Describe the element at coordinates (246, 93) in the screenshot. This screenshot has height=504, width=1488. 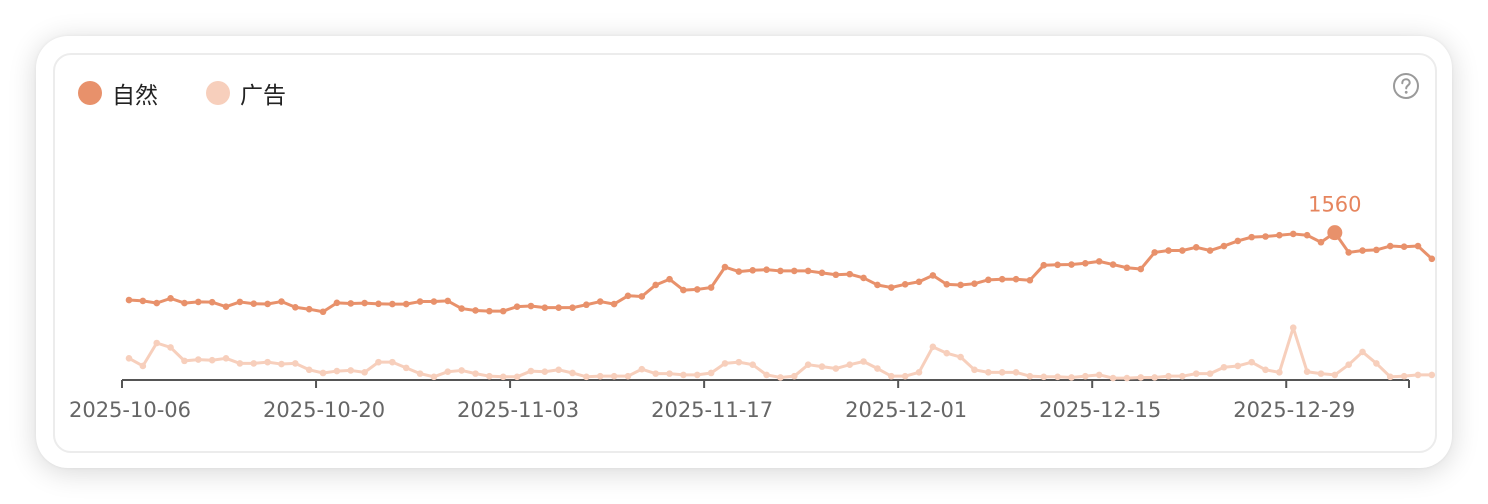
I see `legend-item-ads: 广告` at that location.